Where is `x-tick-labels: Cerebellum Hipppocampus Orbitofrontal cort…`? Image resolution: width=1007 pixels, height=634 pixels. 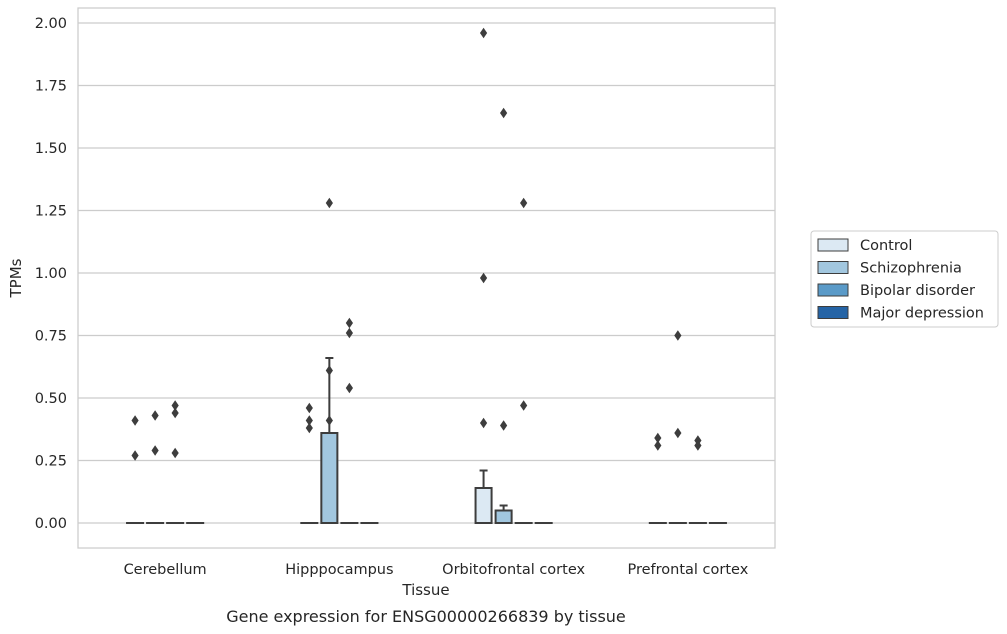
x-tick-labels: Cerebellum Hipppocampus Orbitofrontal cort… is located at coordinates (436, 570).